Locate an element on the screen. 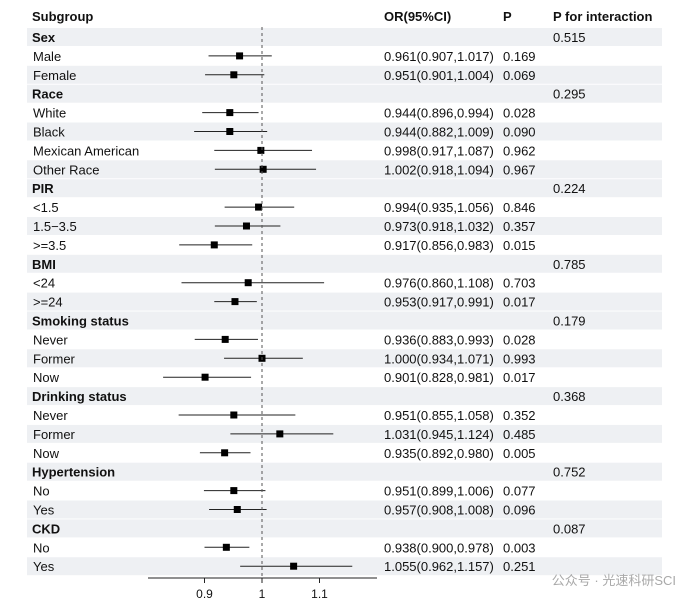 The image size is (678, 607). p-value: 0.069 is located at coordinates (519, 75).